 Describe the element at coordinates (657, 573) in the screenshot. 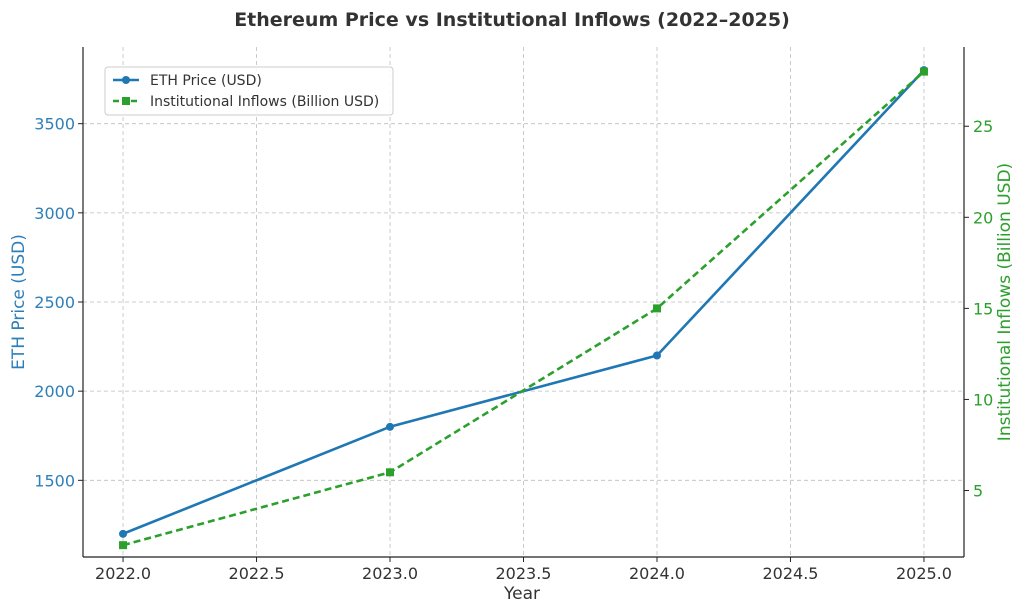

I see `x-tick-label: 2024.0` at that location.